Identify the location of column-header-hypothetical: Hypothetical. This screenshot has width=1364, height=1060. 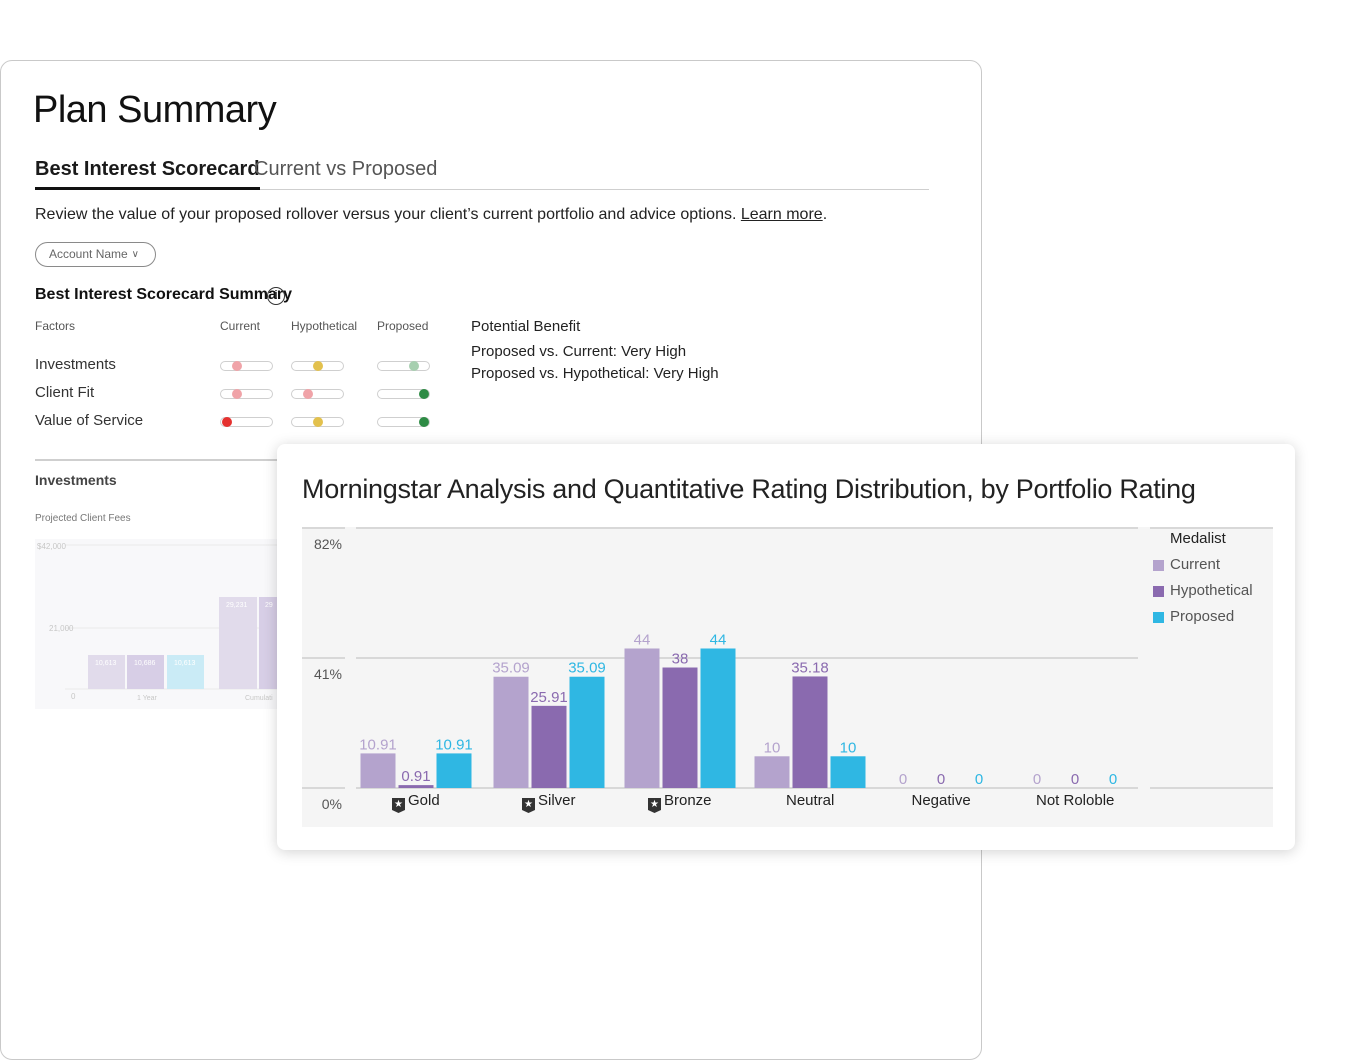
(324, 326).